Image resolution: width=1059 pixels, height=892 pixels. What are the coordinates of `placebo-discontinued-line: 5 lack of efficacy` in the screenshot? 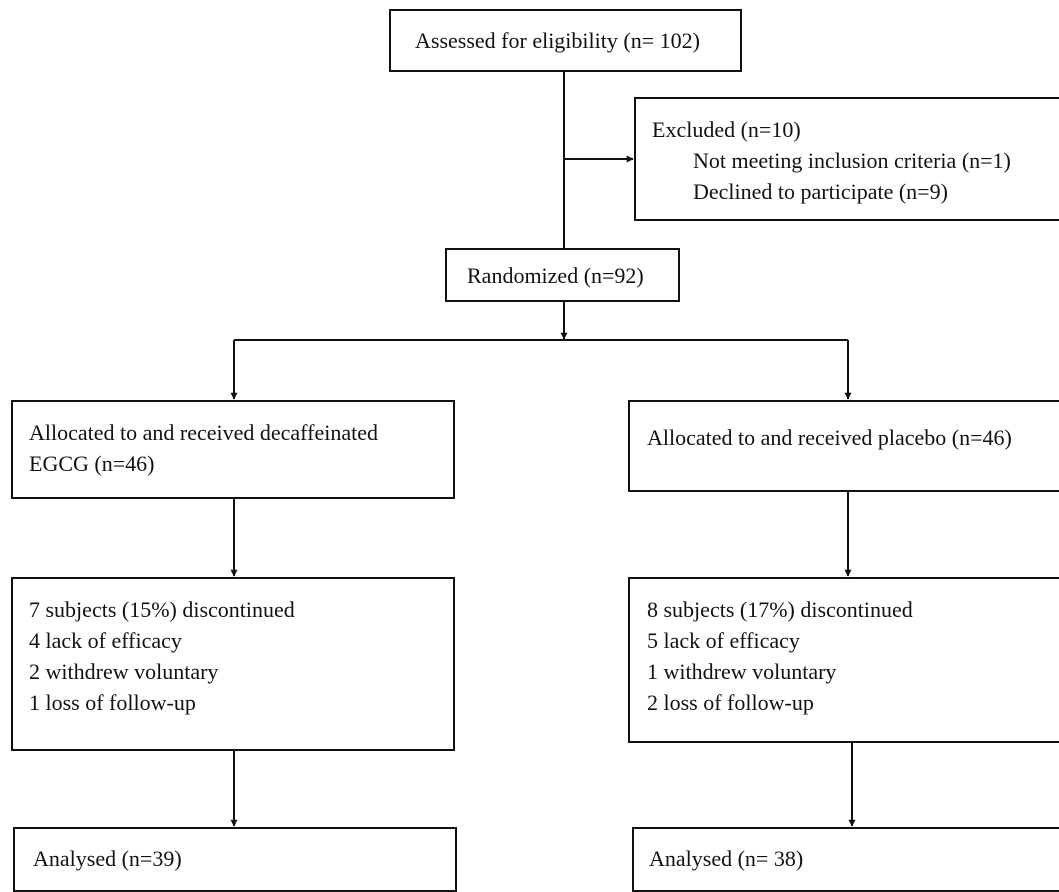 It's located at (723, 640).